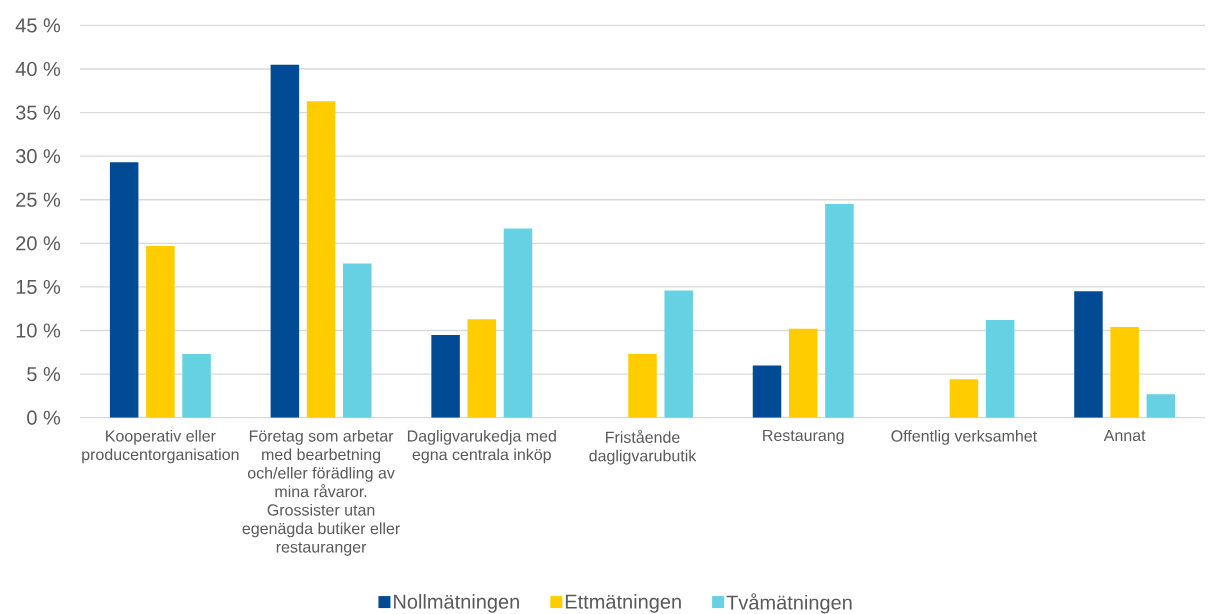  I want to click on legend-label: Ettmätningen, so click(623, 603).